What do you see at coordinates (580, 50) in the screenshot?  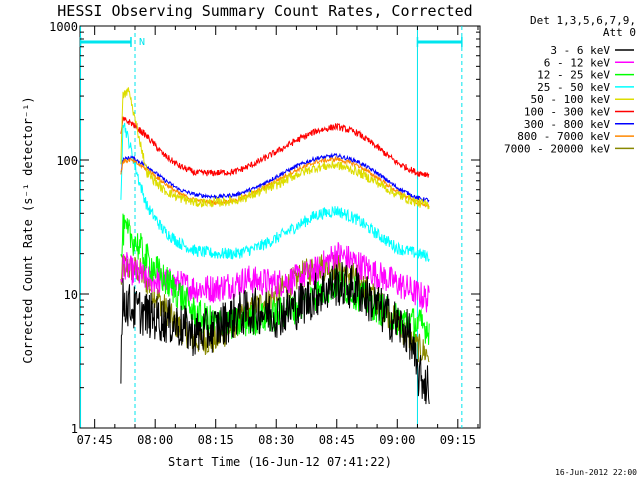 I see `legend-label: 3 - 6 keV` at bounding box center [580, 50].